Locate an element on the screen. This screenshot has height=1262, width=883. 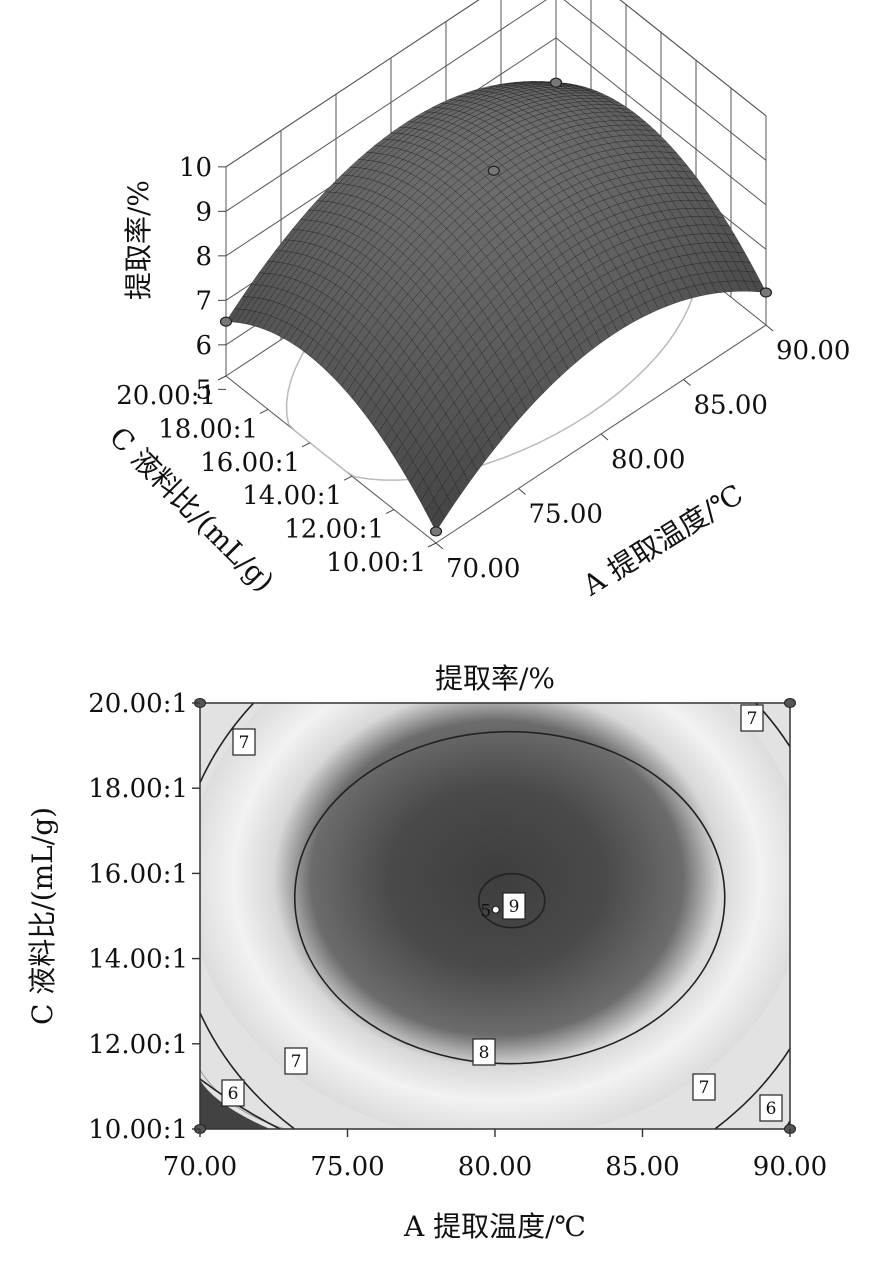
contour-y-tick-label: 10.00:1 is located at coordinates (138, 1130).